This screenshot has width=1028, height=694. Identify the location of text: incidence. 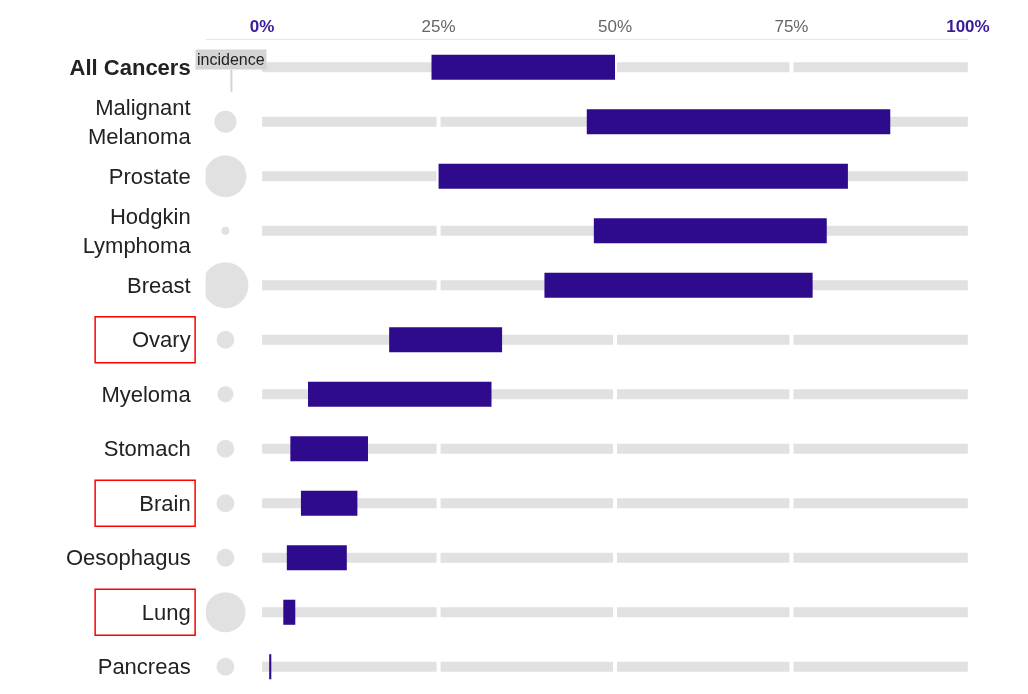
(231, 59).